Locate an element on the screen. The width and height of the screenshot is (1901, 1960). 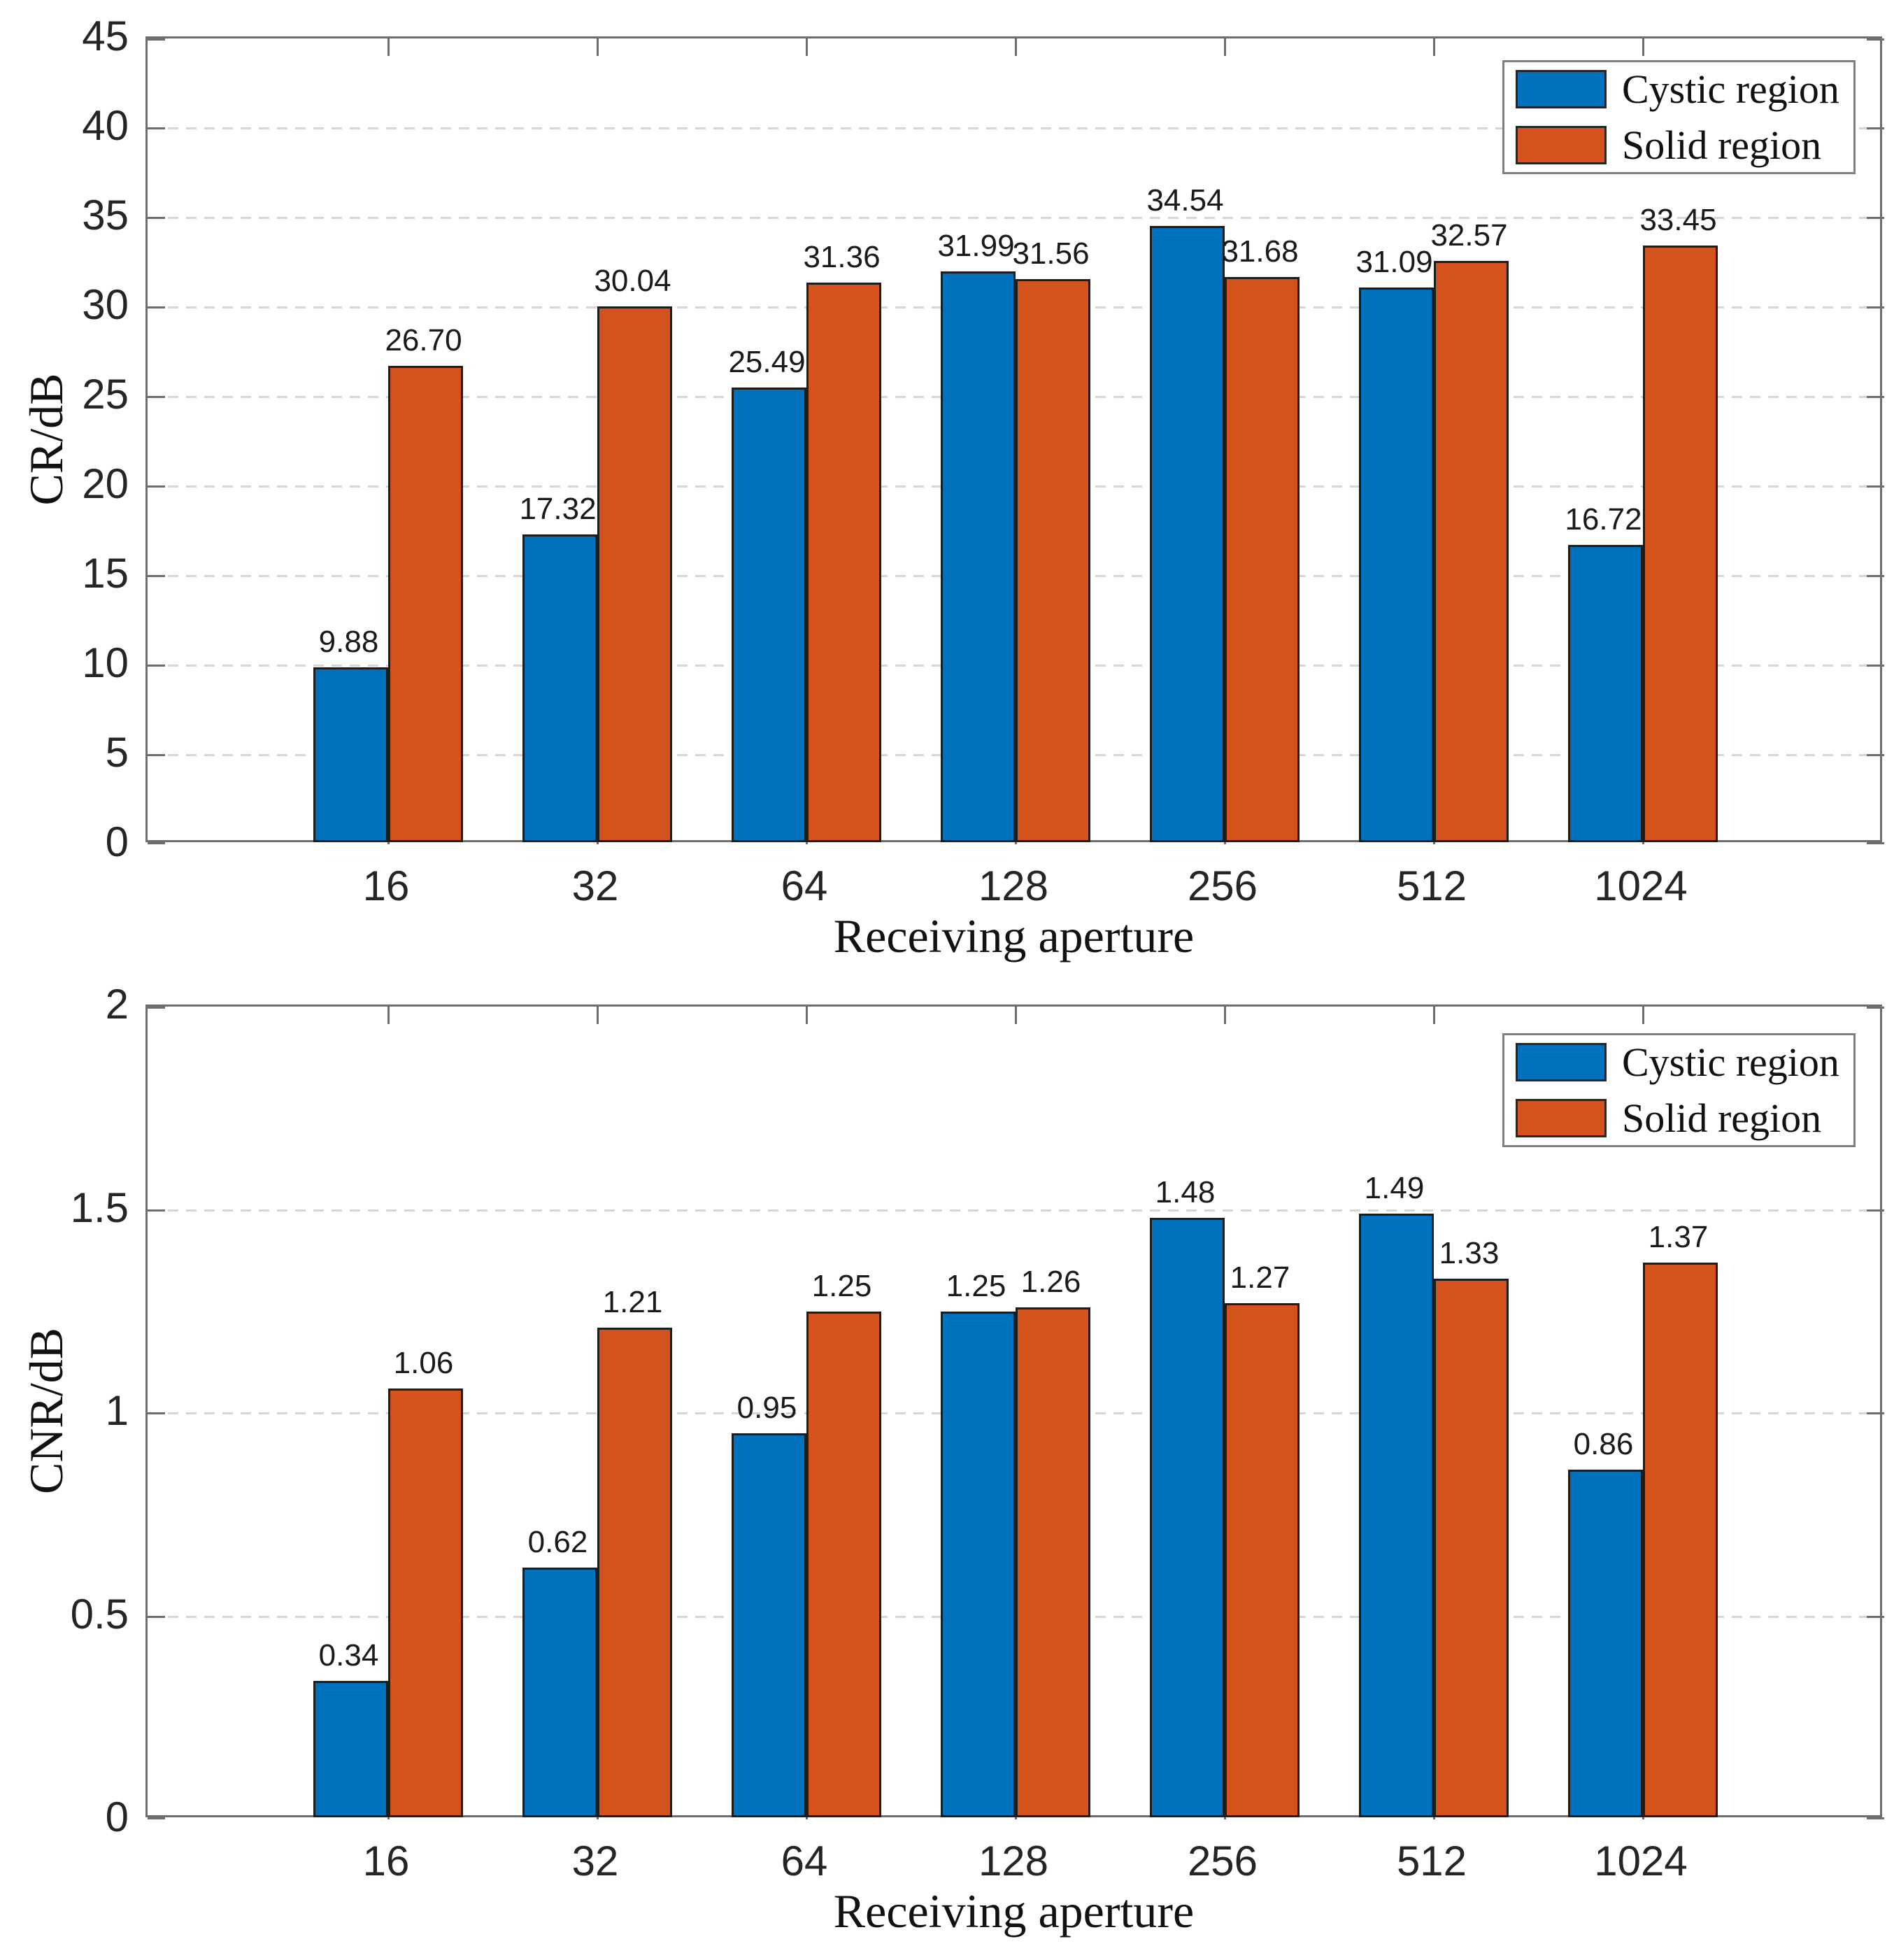
bar-value-label: 31.09 is located at coordinates (1394, 262).